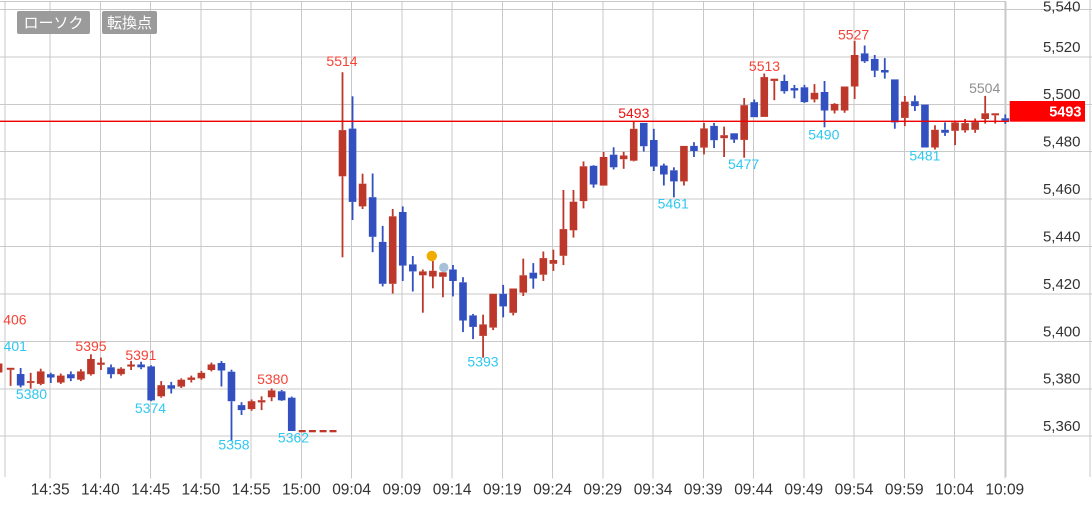  I want to click on svg-text: 5490, so click(823, 134).